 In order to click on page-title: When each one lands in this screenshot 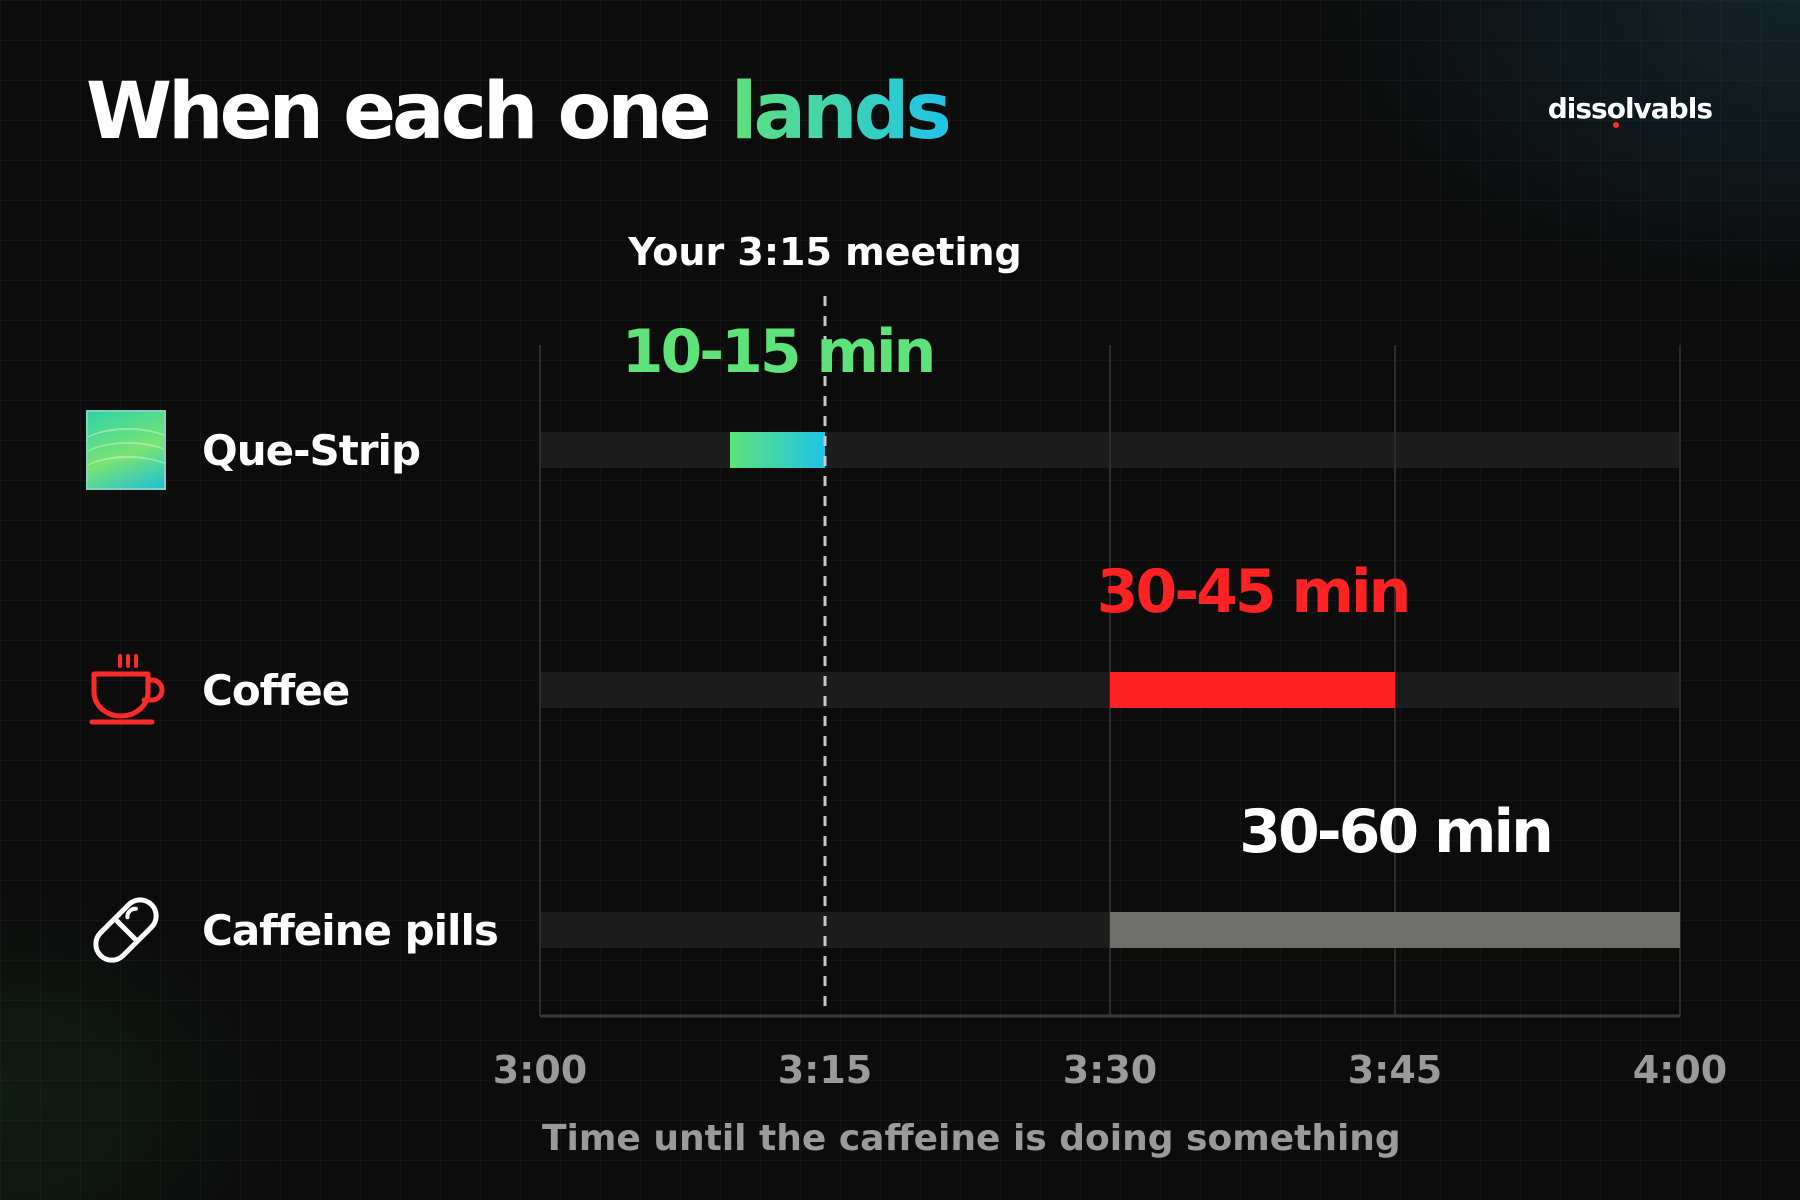, I will do `click(519, 112)`.